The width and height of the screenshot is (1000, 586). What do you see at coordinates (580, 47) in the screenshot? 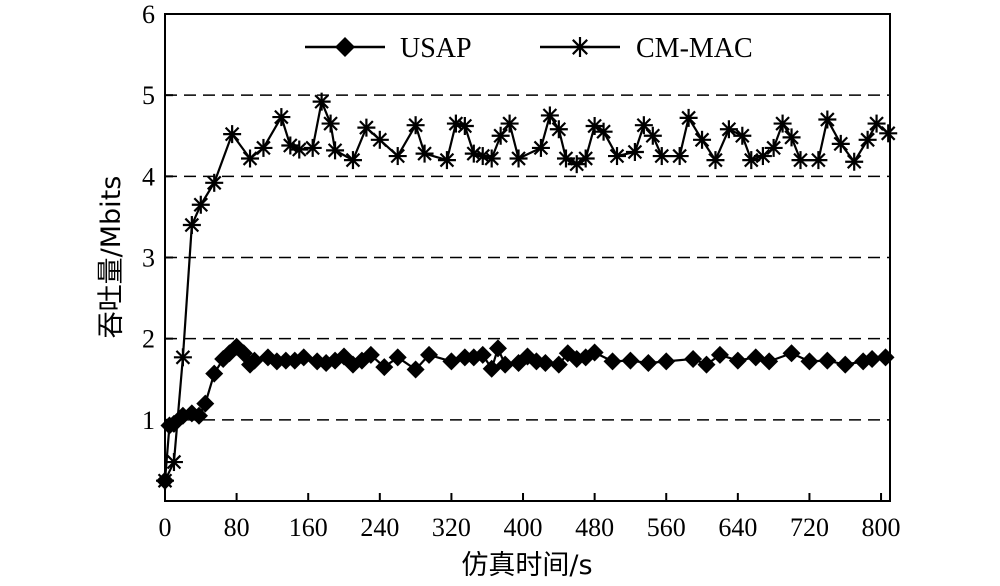
I see `legend-marker-cm-mac` at bounding box center [580, 47].